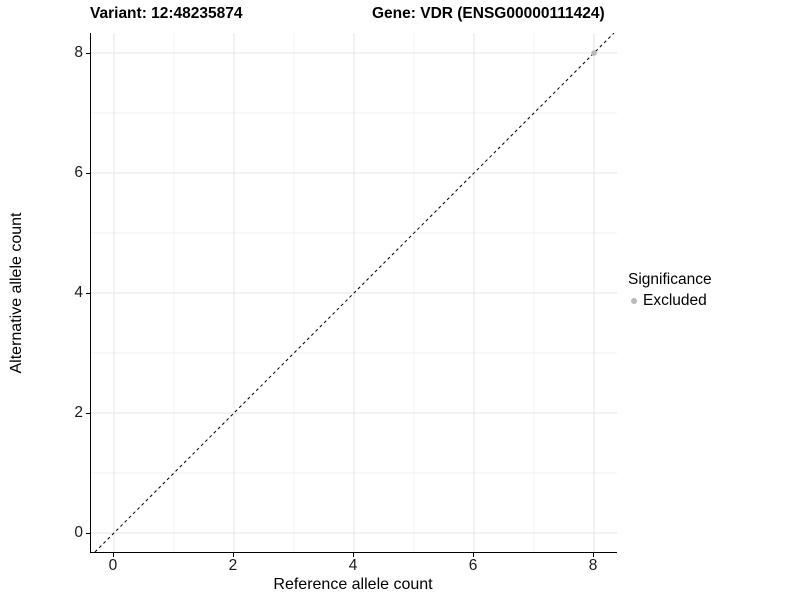  Describe the element at coordinates (353, 584) in the screenshot. I see `x-axis-title: Reference allele count` at that location.